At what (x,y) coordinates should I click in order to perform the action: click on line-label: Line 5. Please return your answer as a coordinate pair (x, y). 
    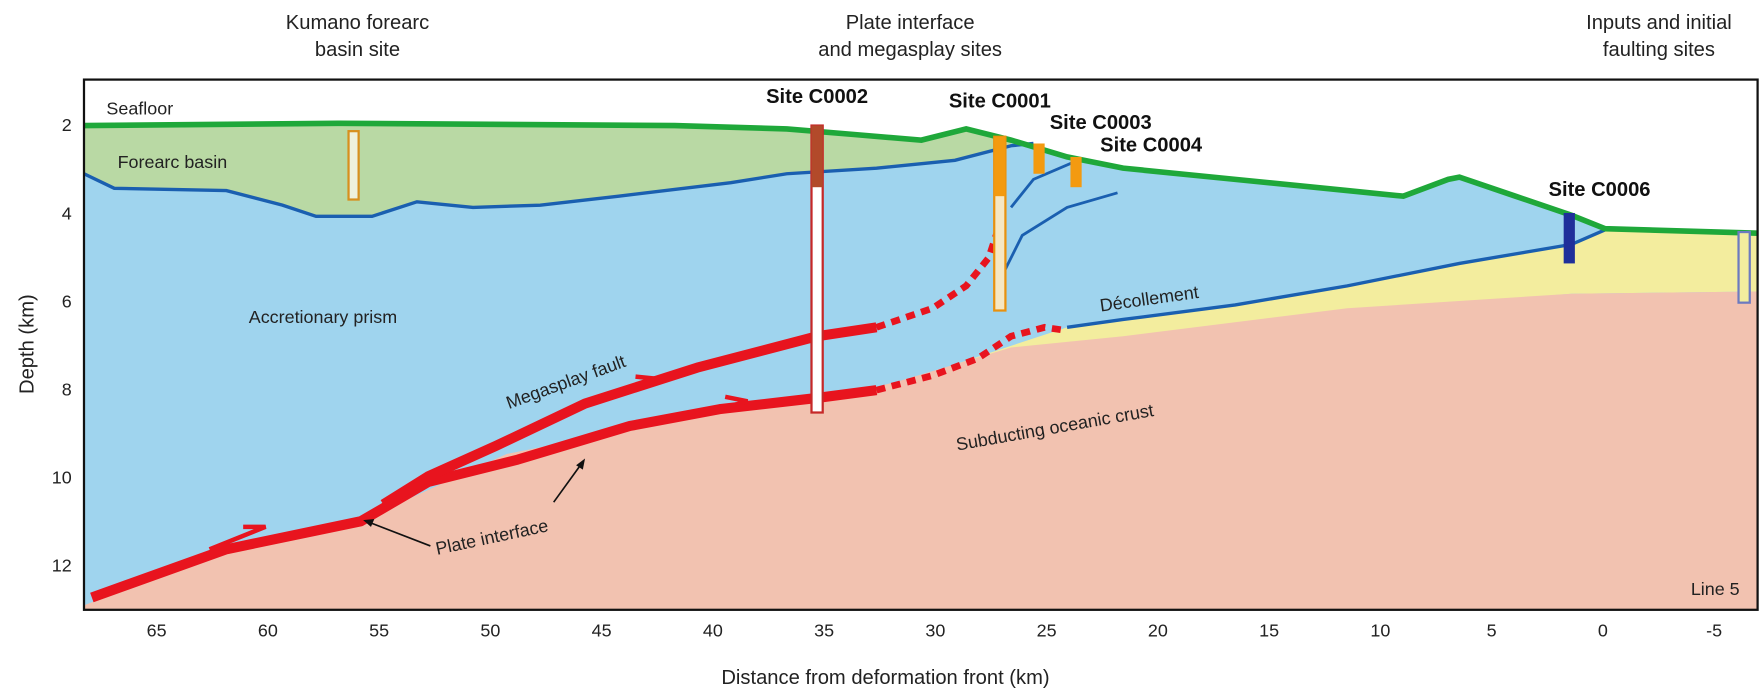
    Looking at the image, I should click on (1715, 589).